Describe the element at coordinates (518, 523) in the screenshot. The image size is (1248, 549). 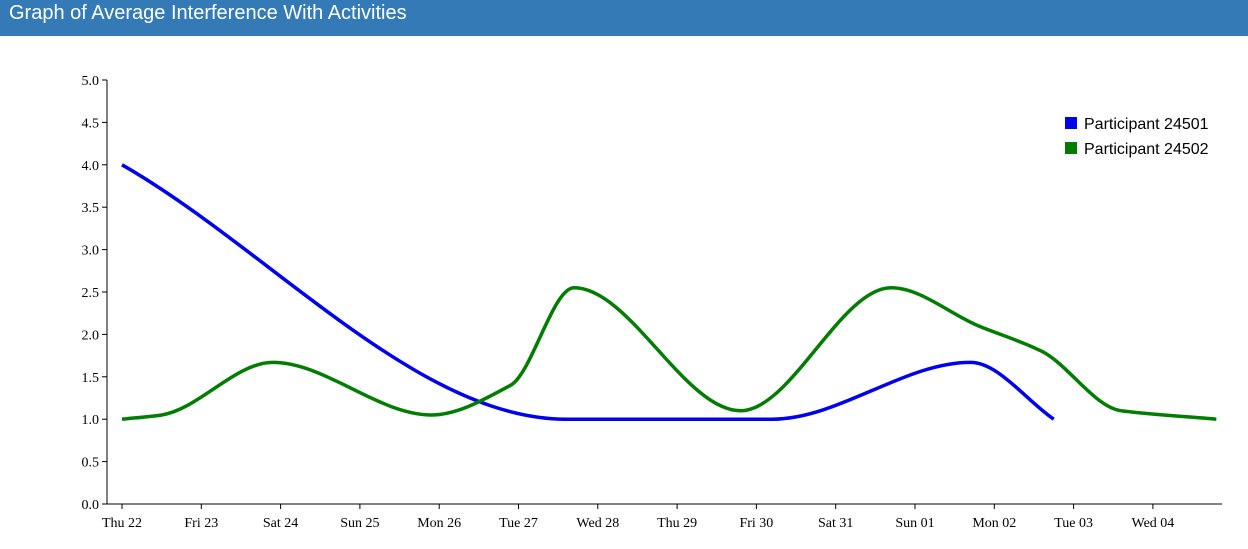
I see `x-tick-label: Tue 27` at that location.